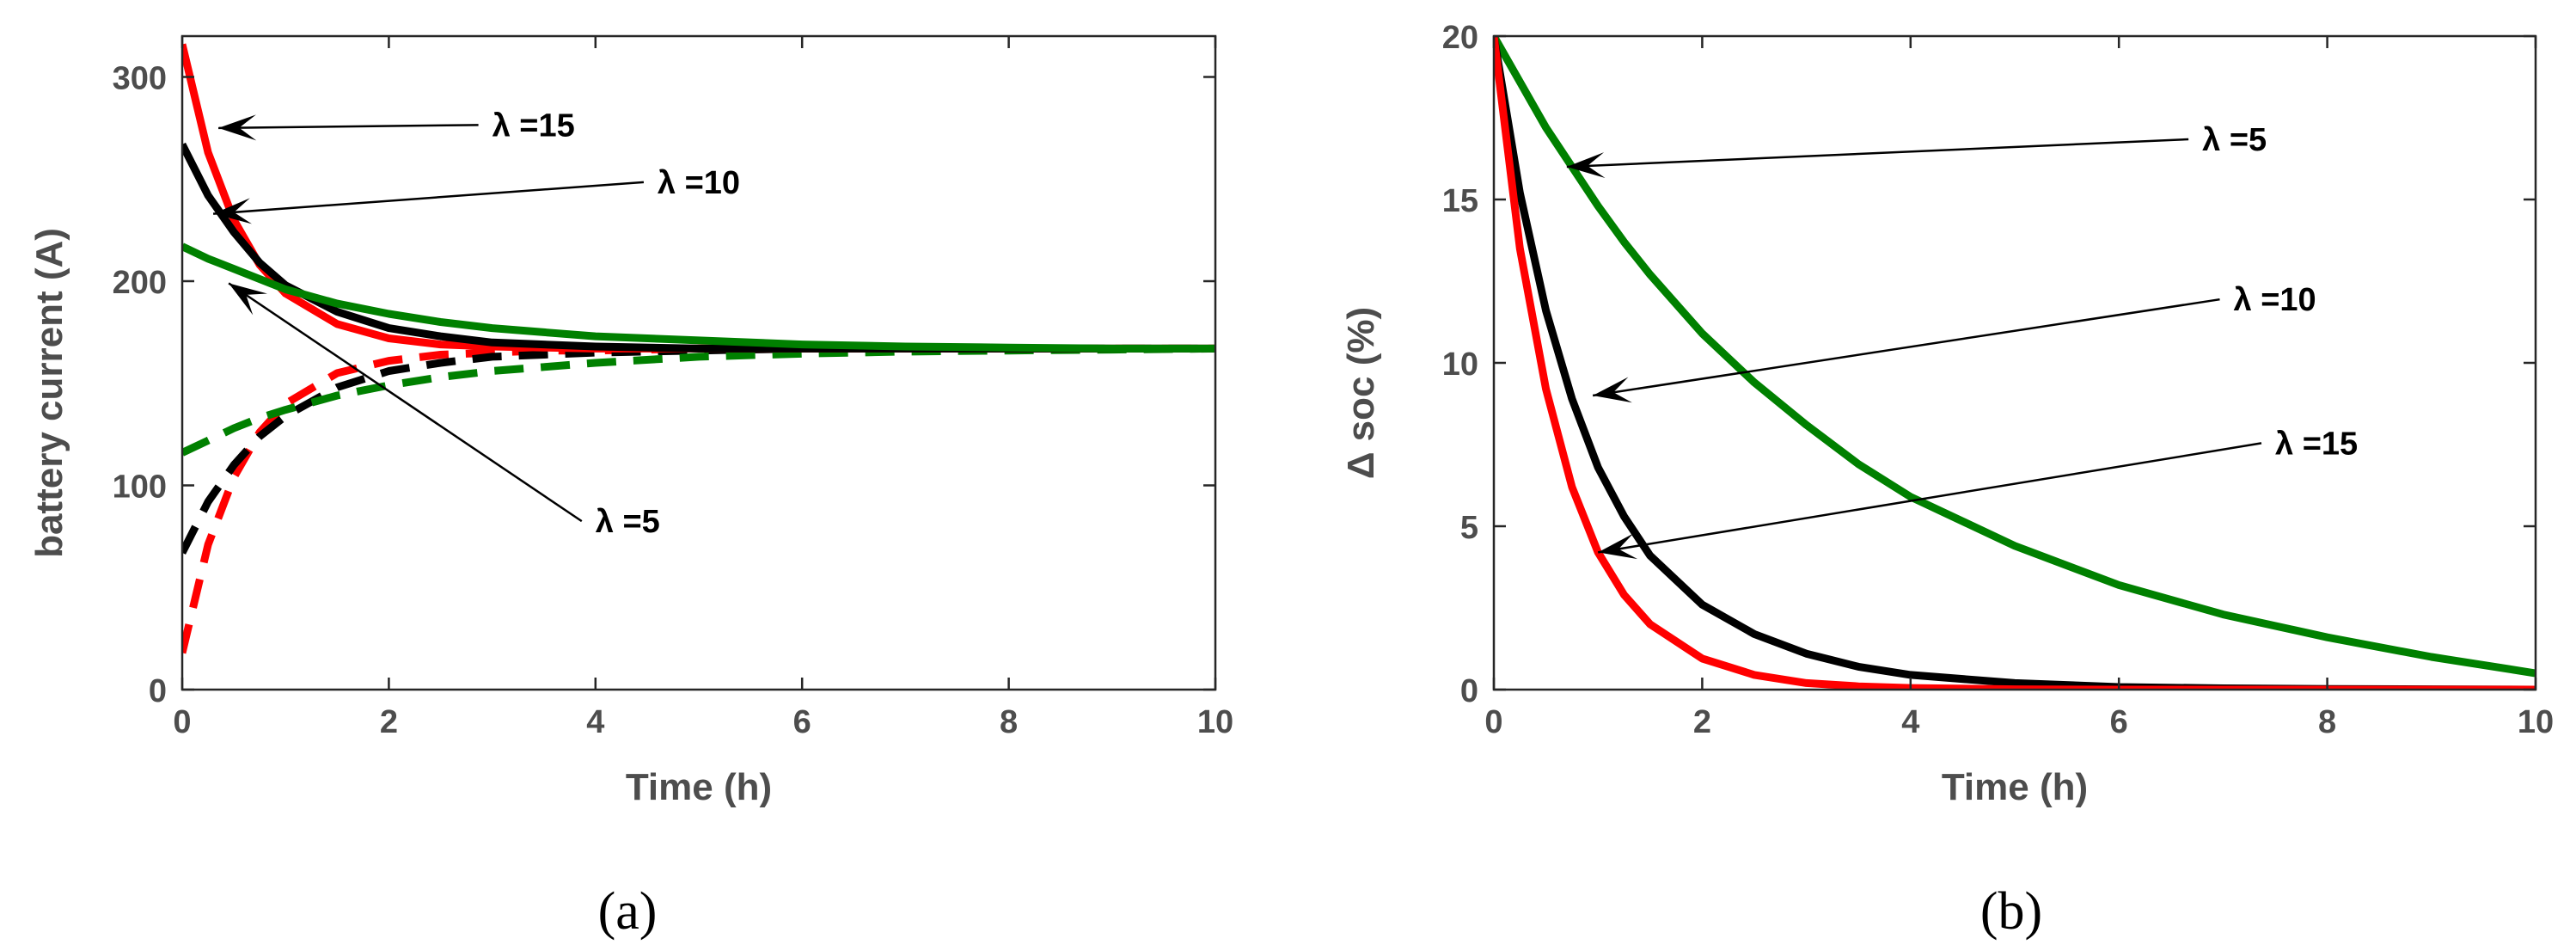  What do you see at coordinates (140, 79) in the screenshot?
I see `y-tick-label: 300` at bounding box center [140, 79].